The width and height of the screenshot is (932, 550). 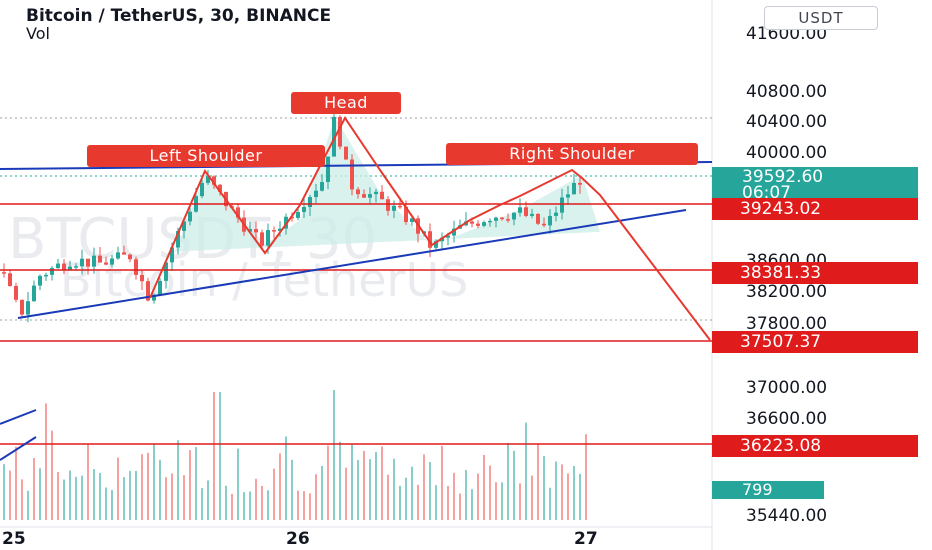 I want to click on last-price-tag: 39592.60 06:07, so click(x=815, y=184).